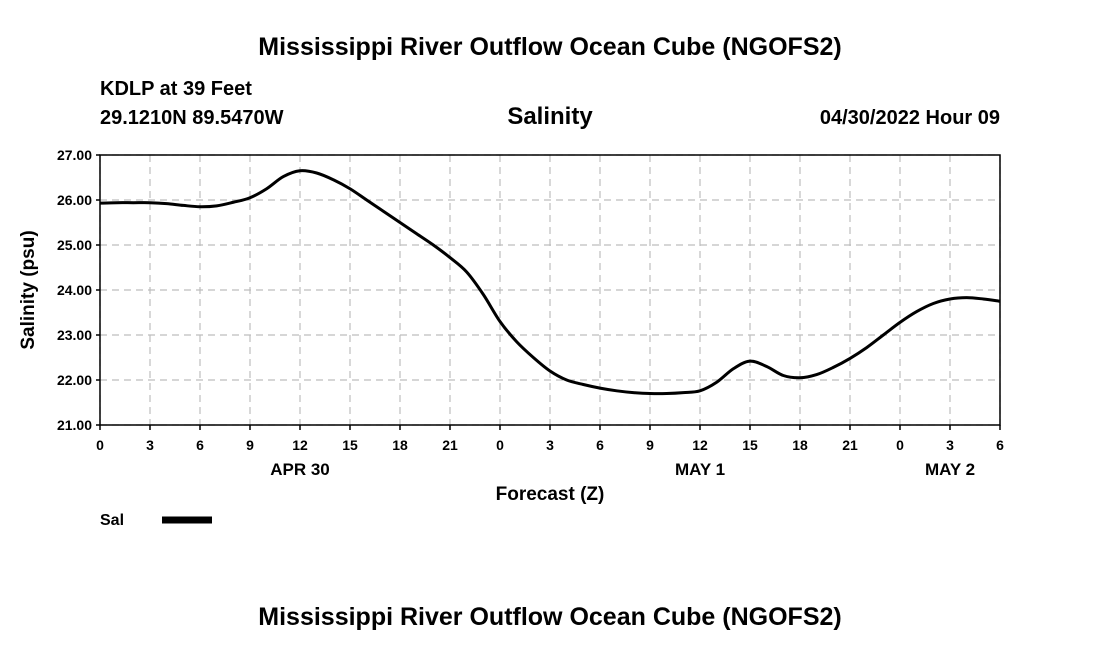  Describe the element at coordinates (74, 290) in the screenshot. I see `y-tick-label: 24.00` at that location.